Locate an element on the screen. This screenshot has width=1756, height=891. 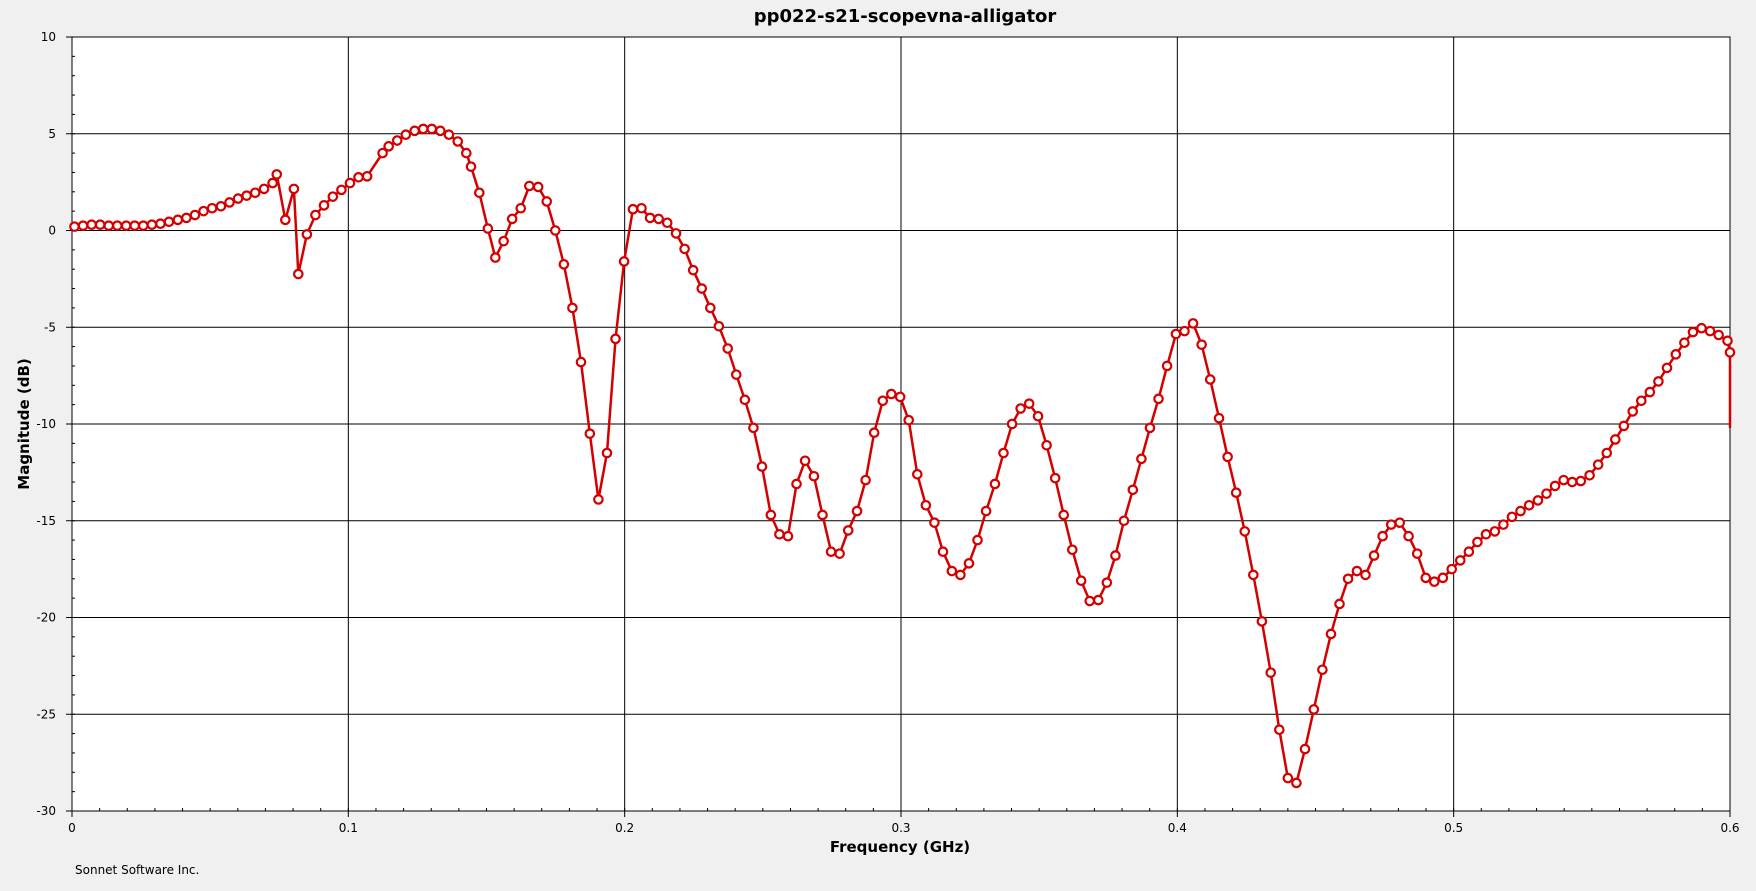
x-tick-label: 0.4 is located at coordinates (1177, 828).